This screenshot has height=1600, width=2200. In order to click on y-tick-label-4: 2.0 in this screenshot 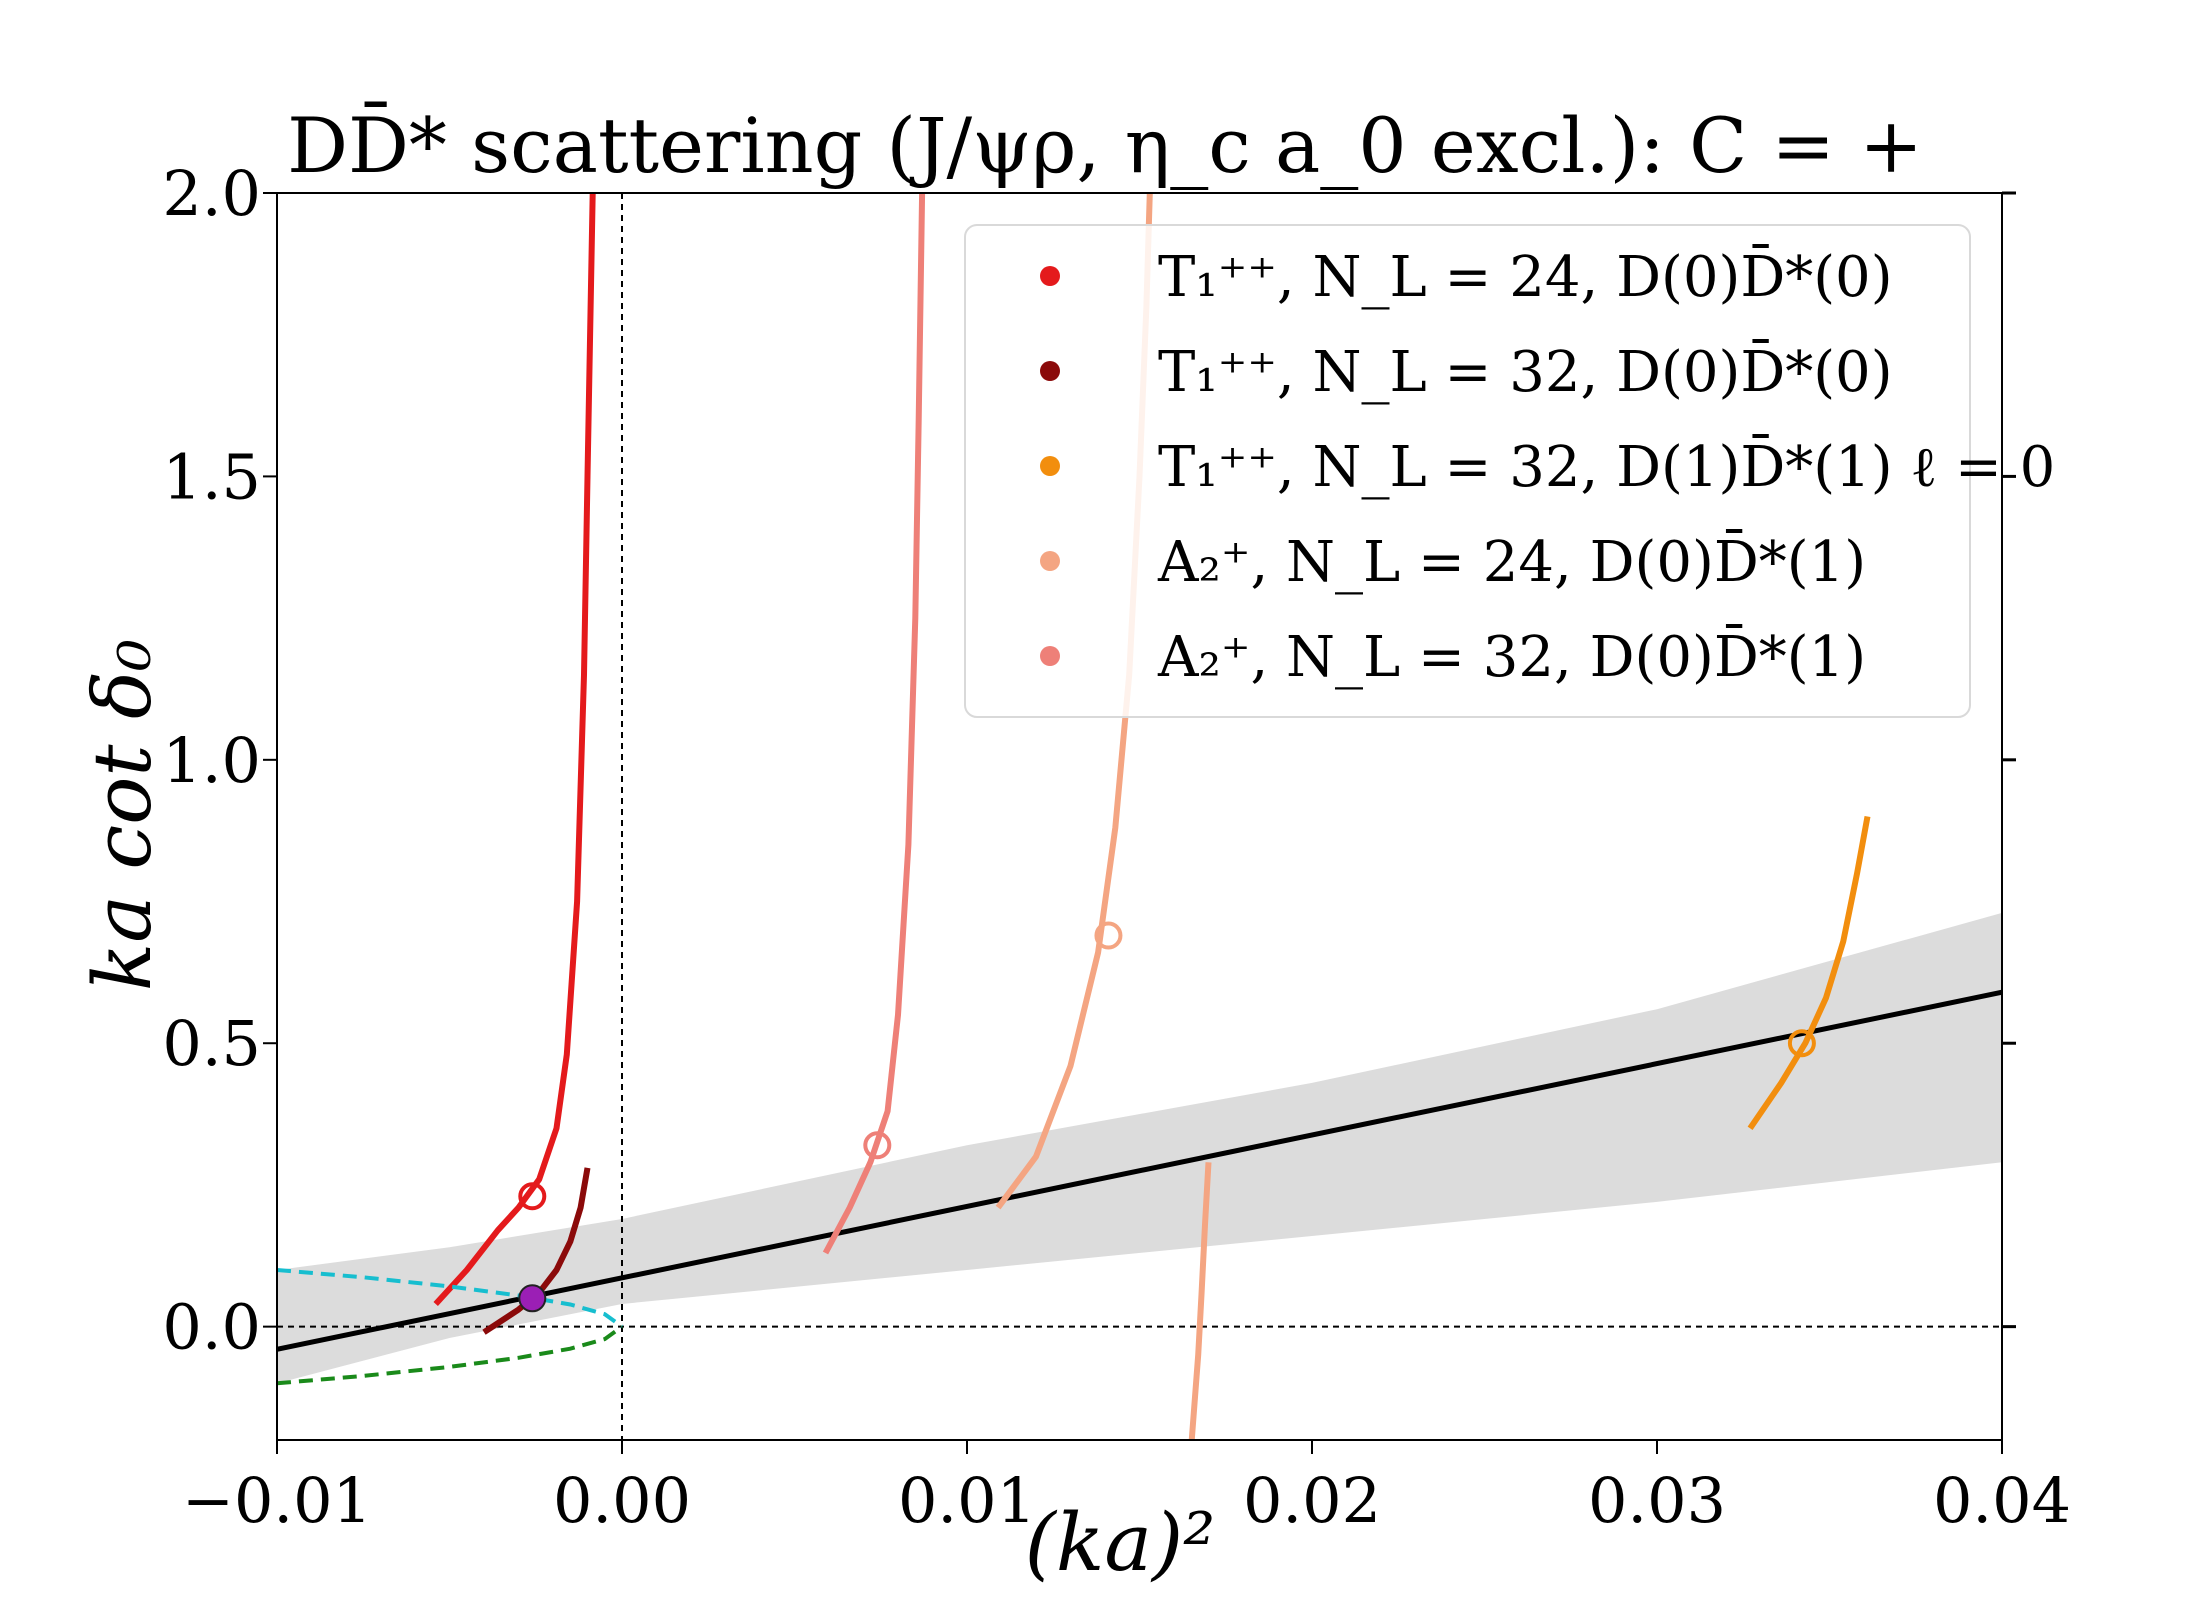, I will do `click(211, 193)`.